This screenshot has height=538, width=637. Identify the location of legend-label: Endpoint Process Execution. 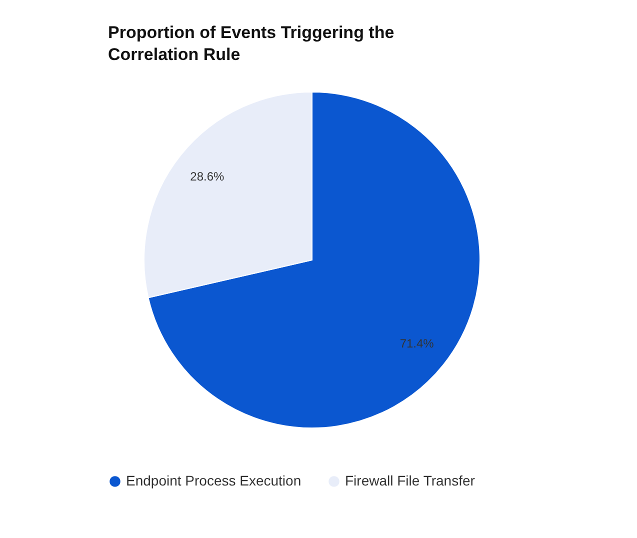
(214, 480).